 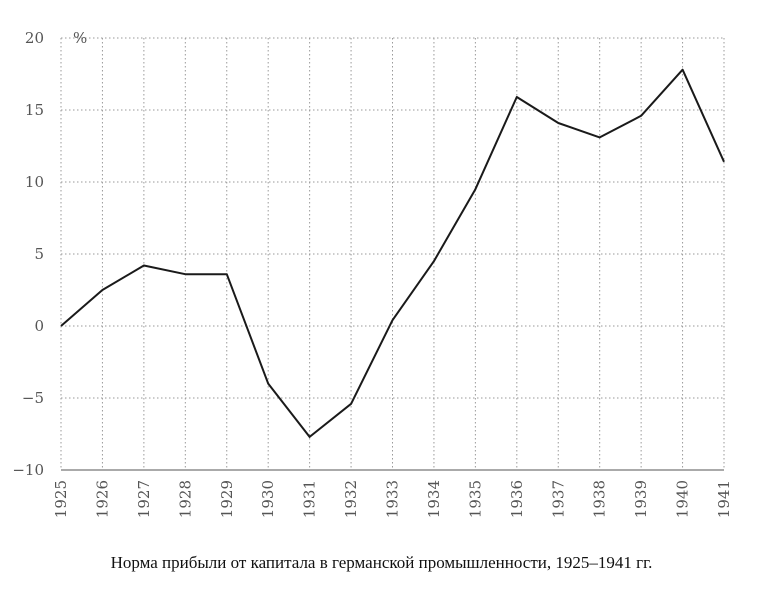 What do you see at coordinates (39, 254) in the screenshot?
I see `y-tick-label: 5` at bounding box center [39, 254].